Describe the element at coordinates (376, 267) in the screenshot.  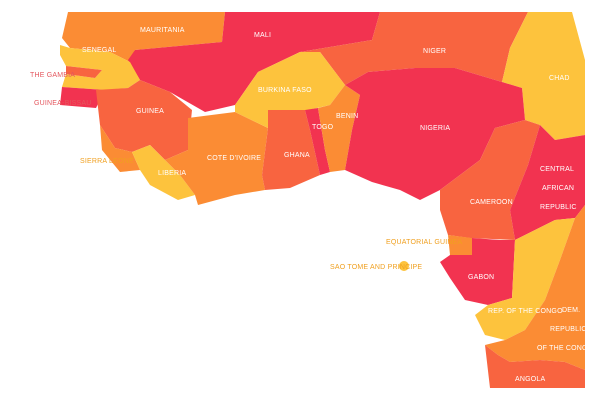
I see `label-sao-tome: SAO TOME AND PRINCIPE` at that location.